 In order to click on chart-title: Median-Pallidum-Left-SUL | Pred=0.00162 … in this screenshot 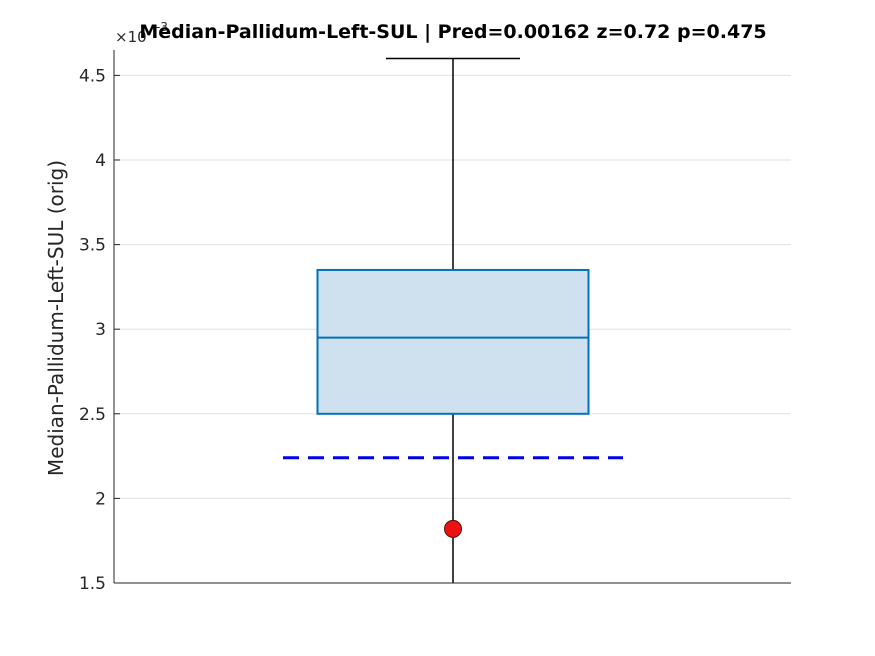, I will do `click(452, 32)`.